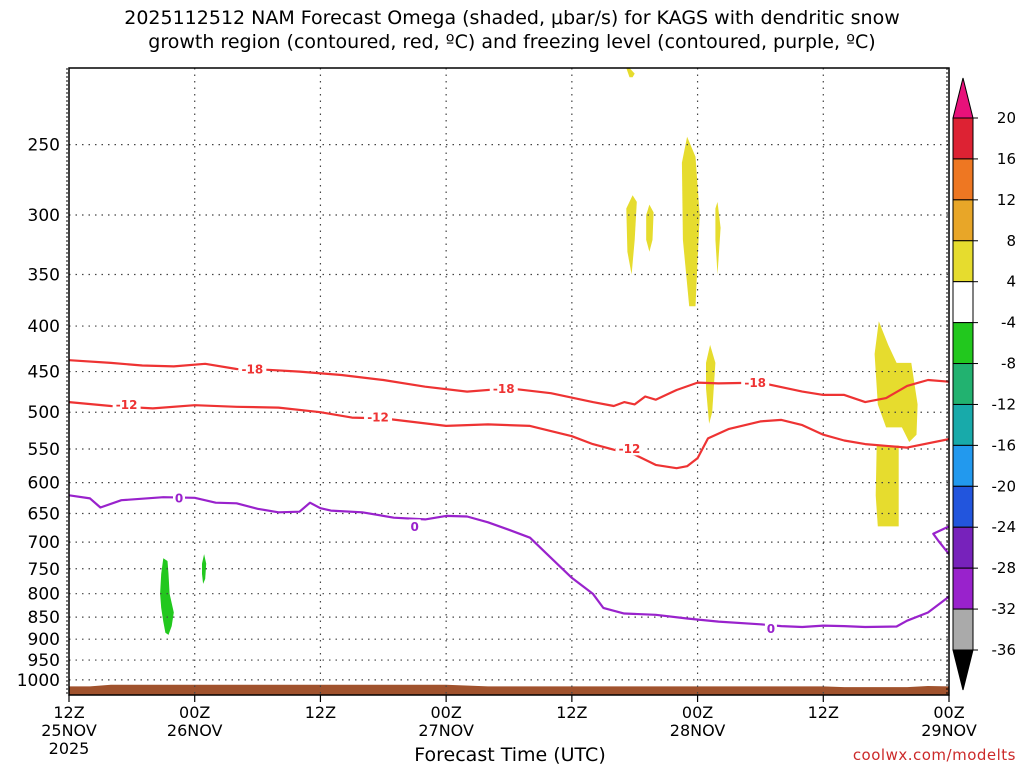 The width and height of the screenshot is (1024, 768). I want to click on terrain-surface, so click(509, 689).